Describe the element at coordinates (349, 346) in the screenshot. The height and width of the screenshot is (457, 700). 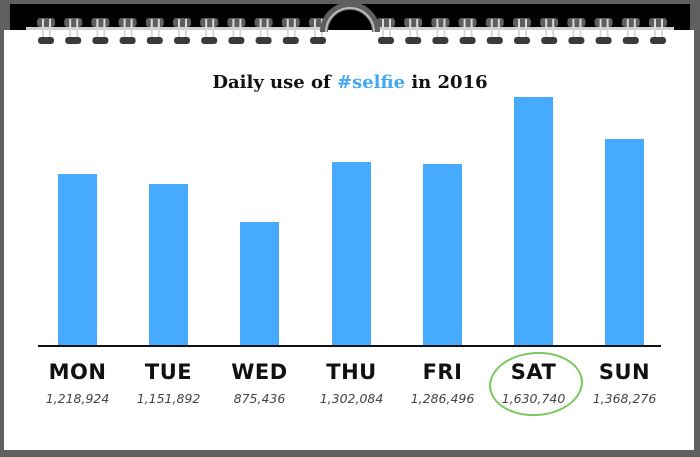
I see `x-axis-line` at that location.